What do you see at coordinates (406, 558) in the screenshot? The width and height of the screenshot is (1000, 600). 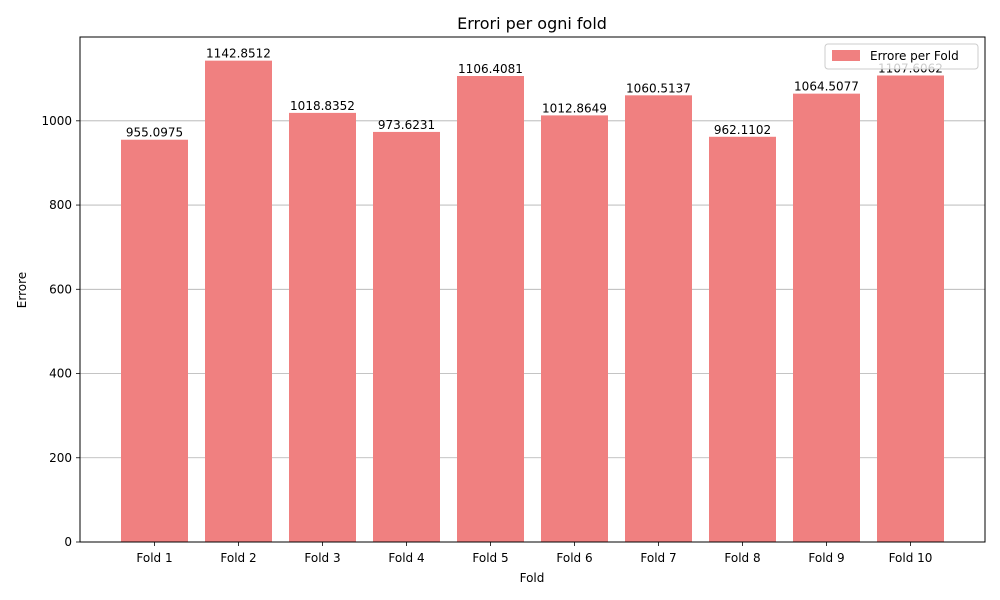 I see `x-tick-label: Fold 4` at bounding box center [406, 558].